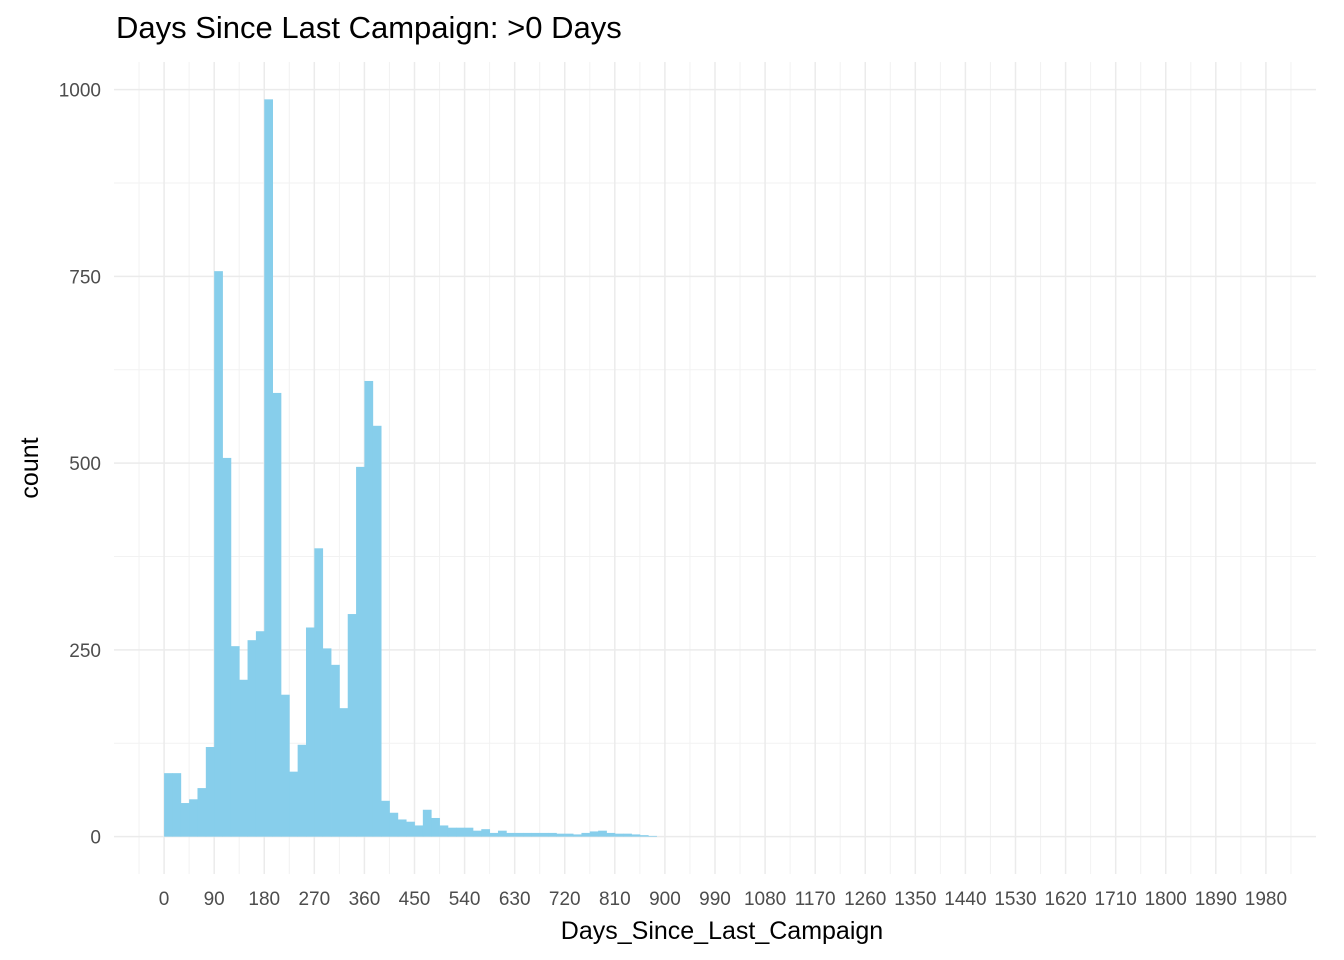 The image size is (1344, 960). Describe the element at coordinates (369, 27) in the screenshot. I see `chart-title: Days Since Last Campaign: >0 Days` at that location.